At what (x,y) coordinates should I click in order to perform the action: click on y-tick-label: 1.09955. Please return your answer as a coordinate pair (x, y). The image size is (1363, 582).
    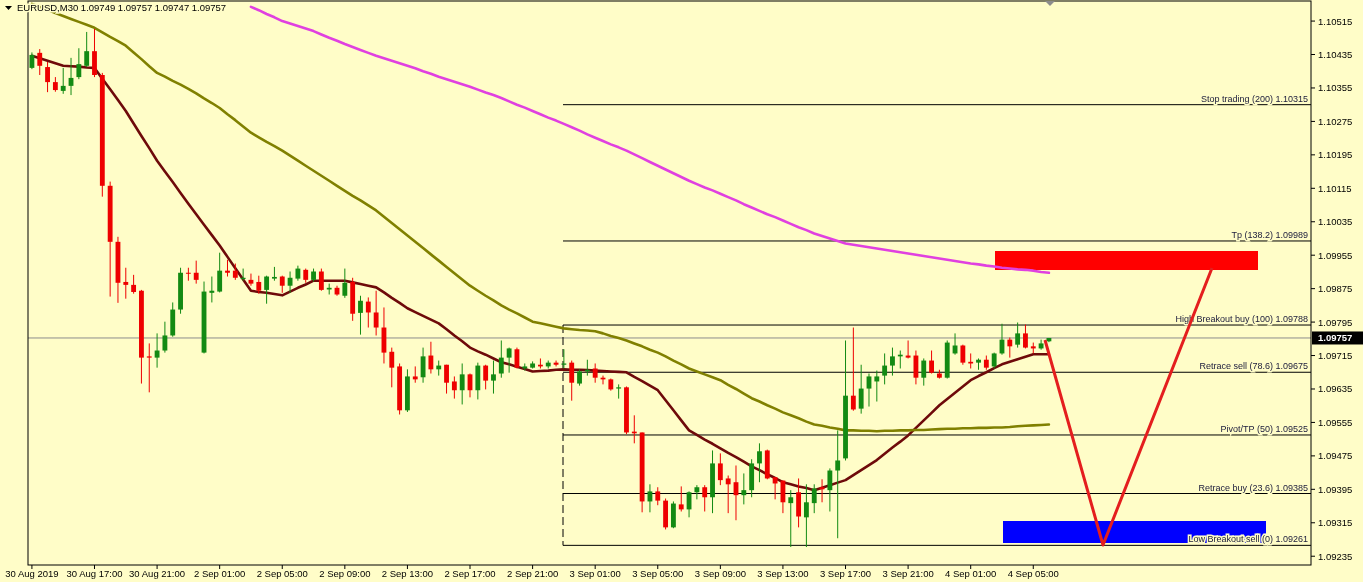
    Looking at the image, I should click on (1335, 255).